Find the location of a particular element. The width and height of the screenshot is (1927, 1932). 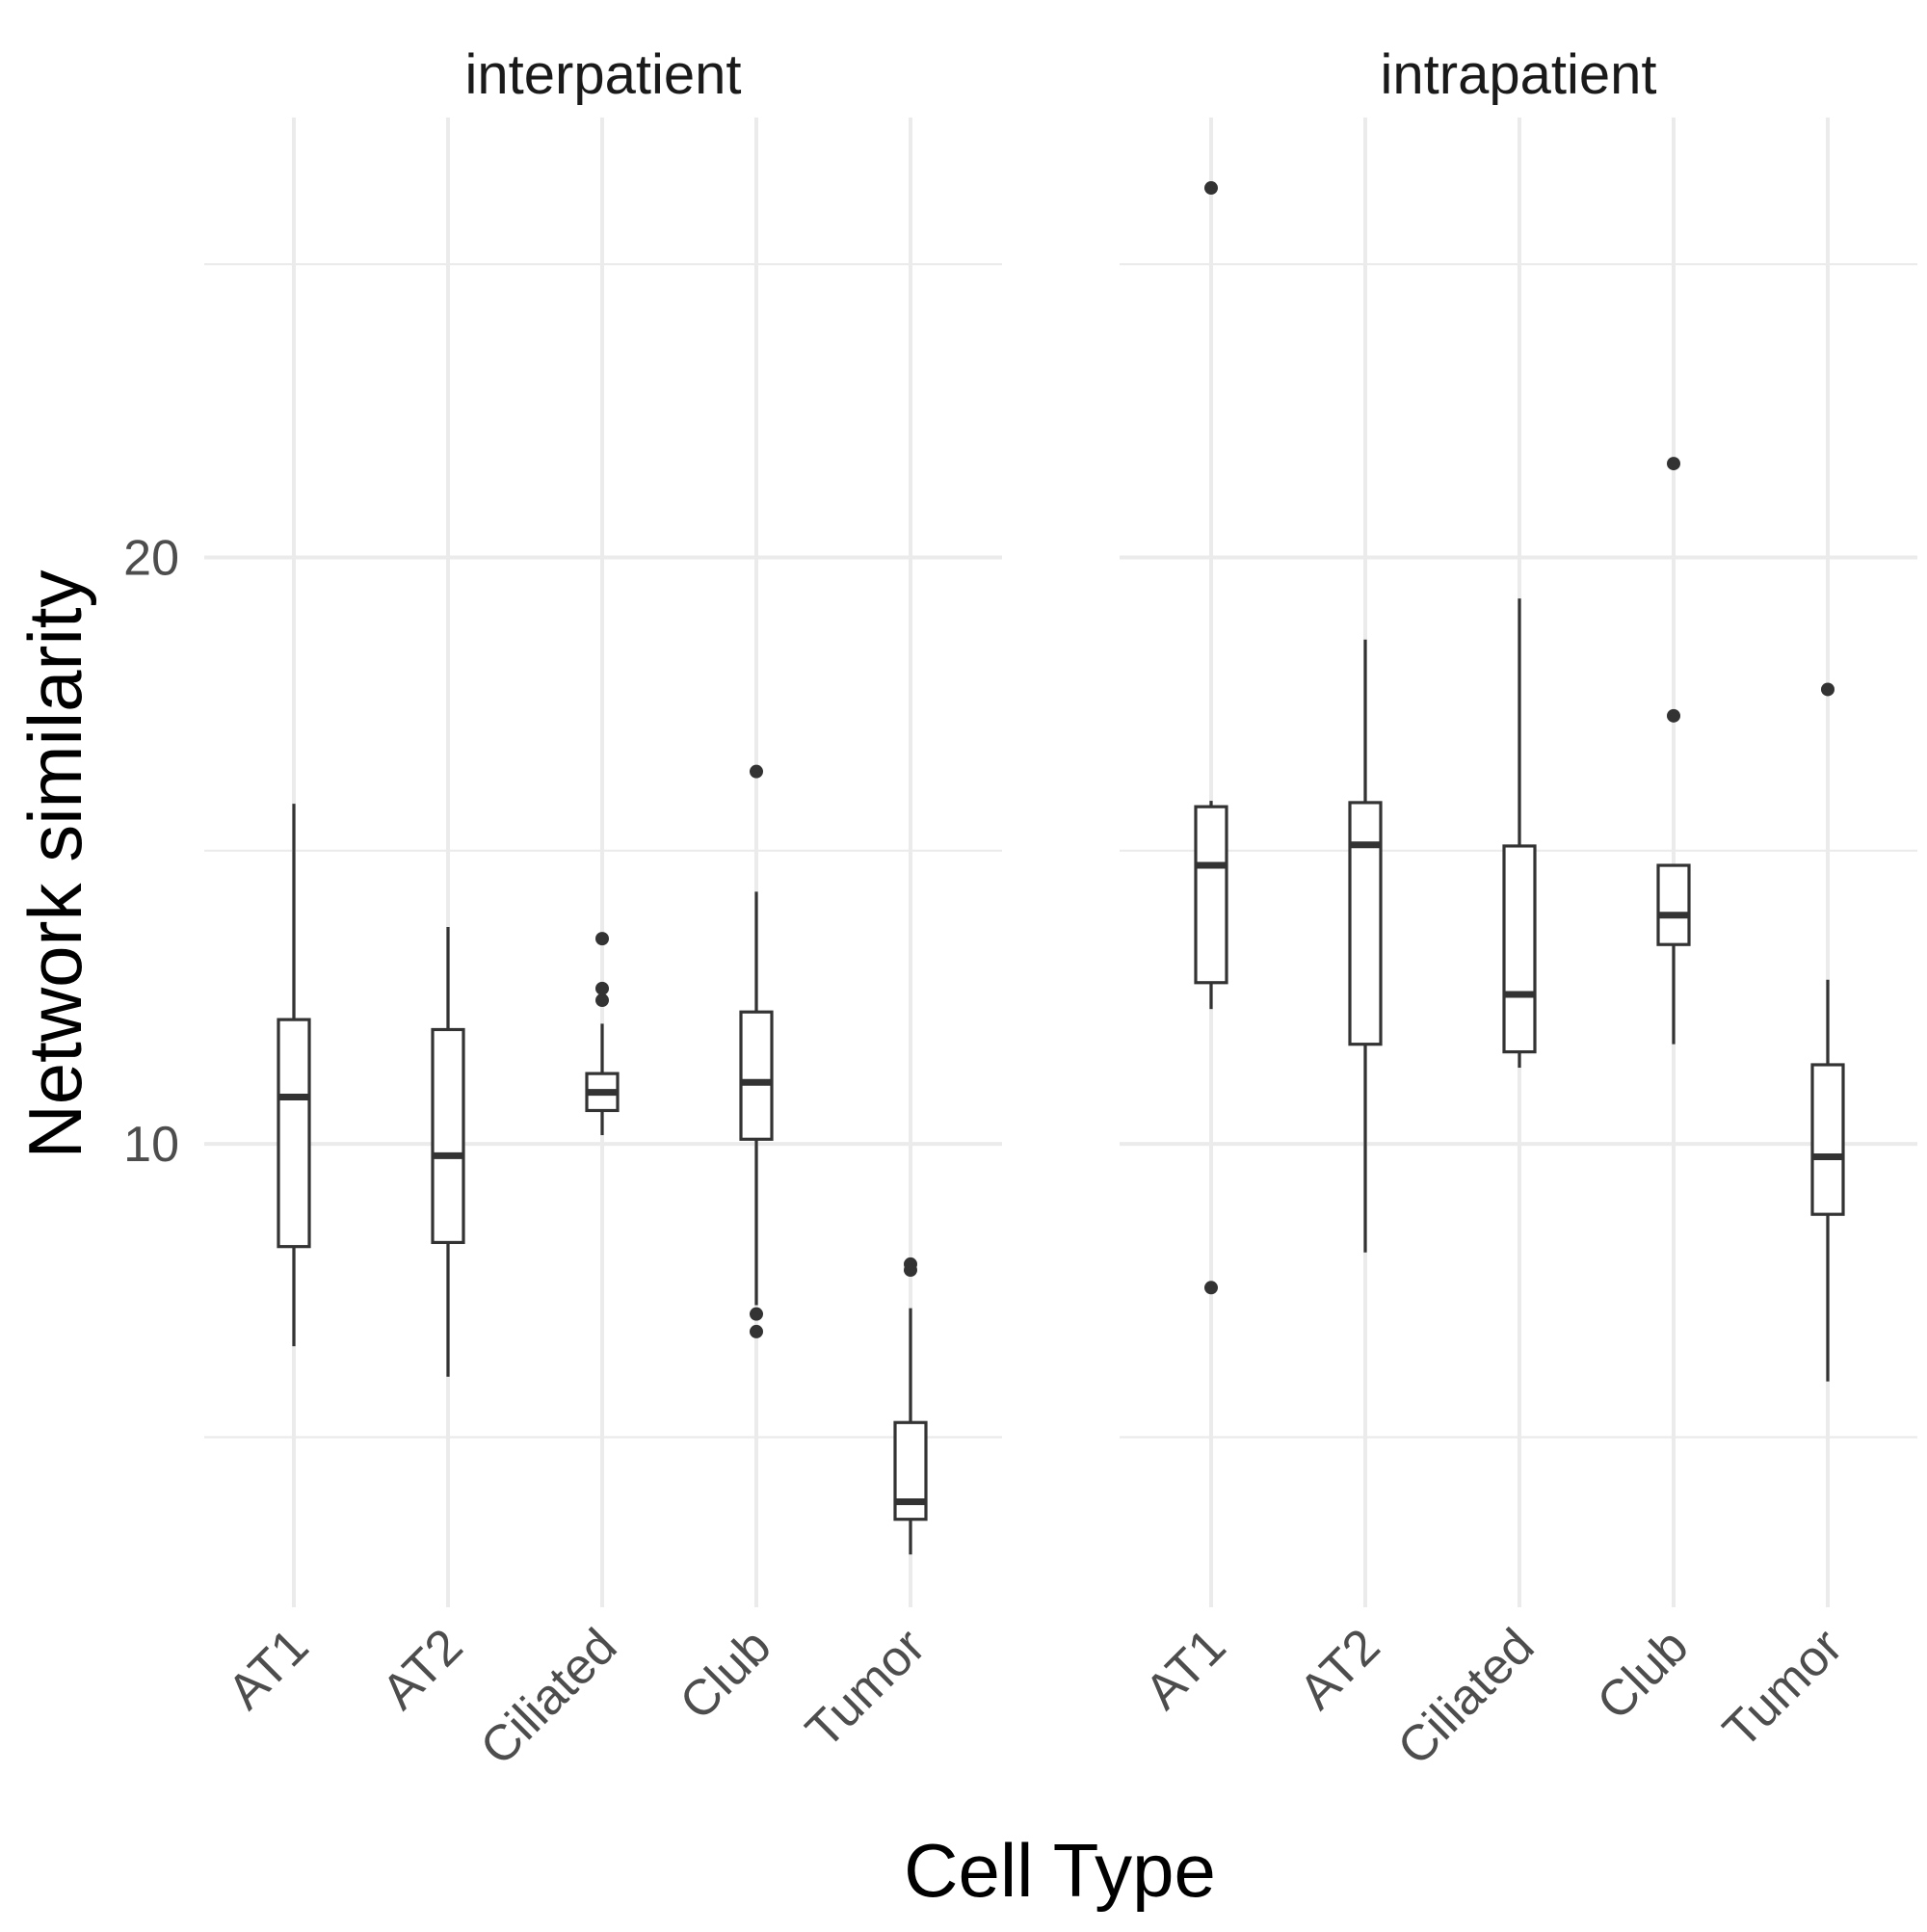

y-tick-label: 10 is located at coordinates (151, 1145).